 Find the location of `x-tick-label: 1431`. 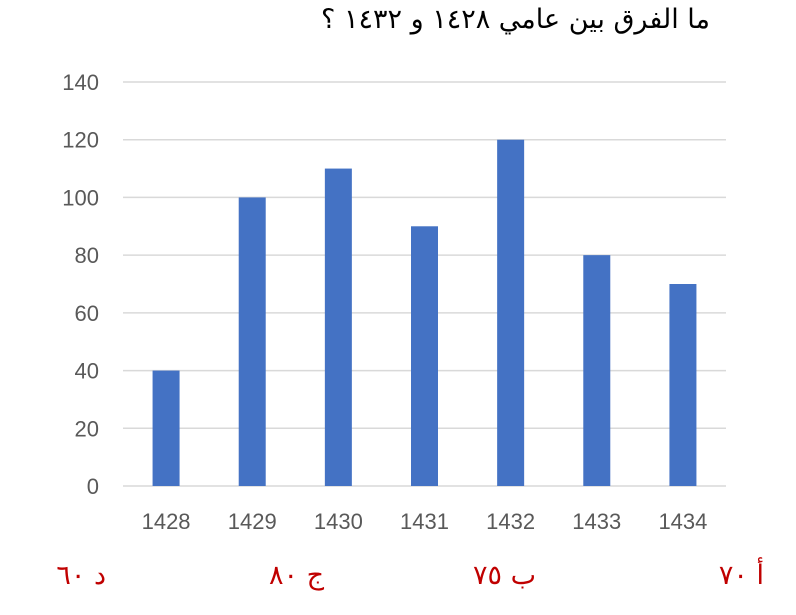

x-tick-label: 1431 is located at coordinates (424, 521).